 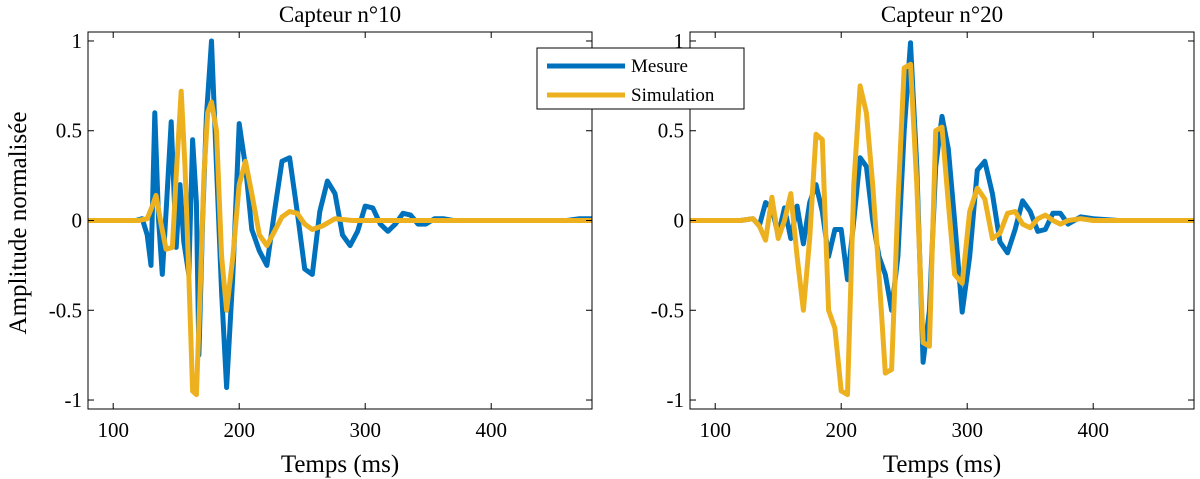 I want to click on legend-box, so click(x=640, y=78).